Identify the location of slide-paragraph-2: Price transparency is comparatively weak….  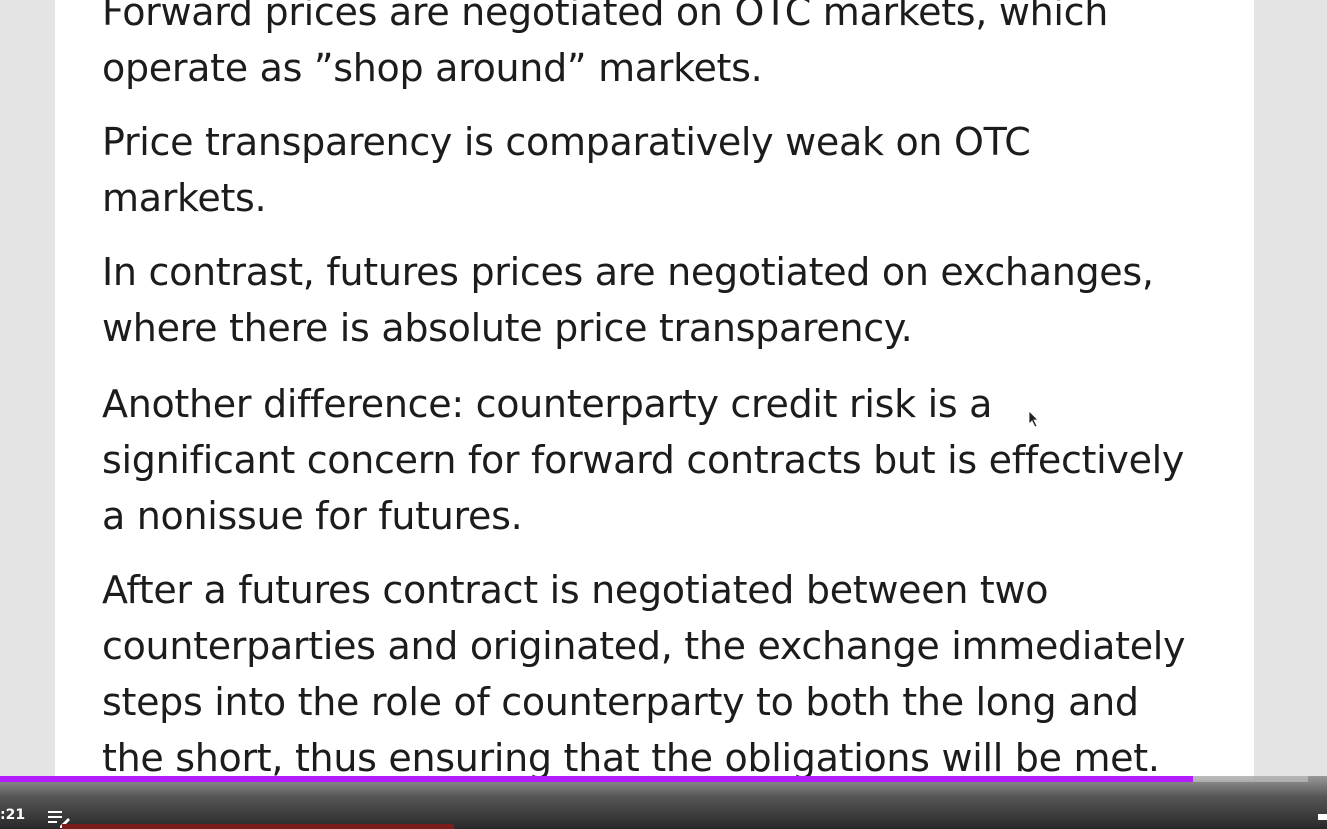
(566, 170).